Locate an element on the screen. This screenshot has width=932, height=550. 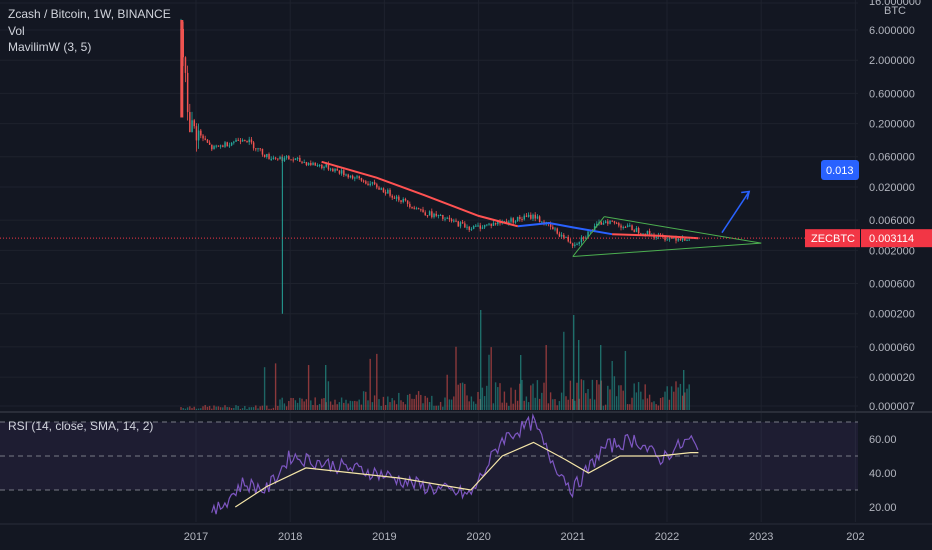
price-tick-label: 2.000000 is located at coordinates (892, 61).